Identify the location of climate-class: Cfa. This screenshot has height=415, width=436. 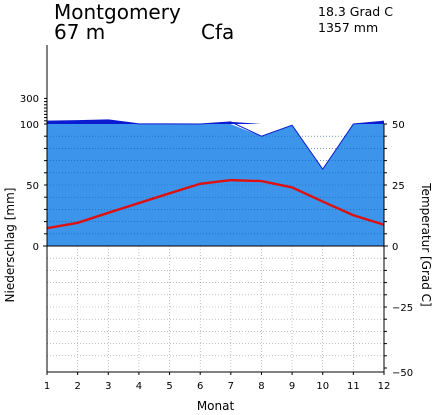
(218, 32).